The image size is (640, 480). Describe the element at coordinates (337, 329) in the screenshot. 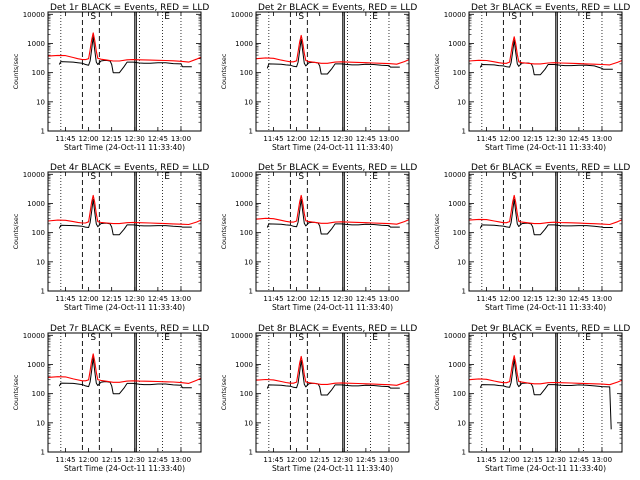

I see `panel-title: Det 8r BLACK = Events, RED = LLD` at that location.